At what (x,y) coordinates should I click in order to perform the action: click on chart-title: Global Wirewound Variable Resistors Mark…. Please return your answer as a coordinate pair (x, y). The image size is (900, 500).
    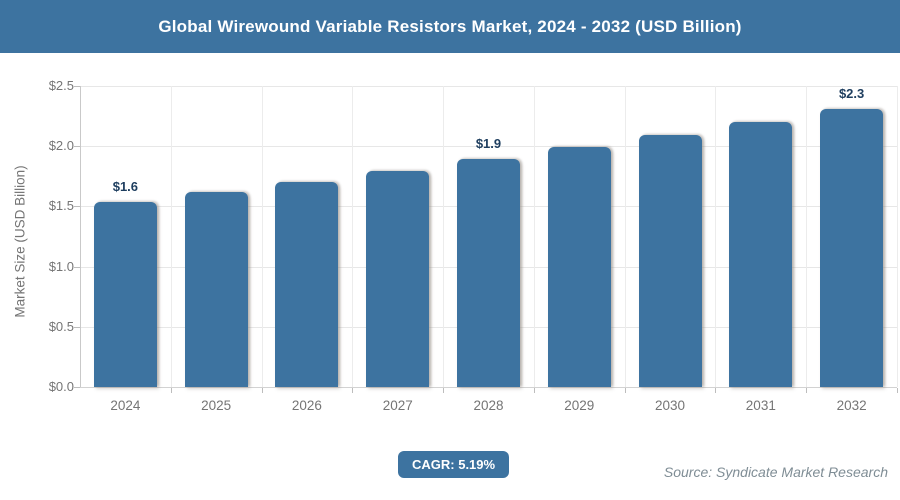
    Looking at the image, I should click on (450, 26).